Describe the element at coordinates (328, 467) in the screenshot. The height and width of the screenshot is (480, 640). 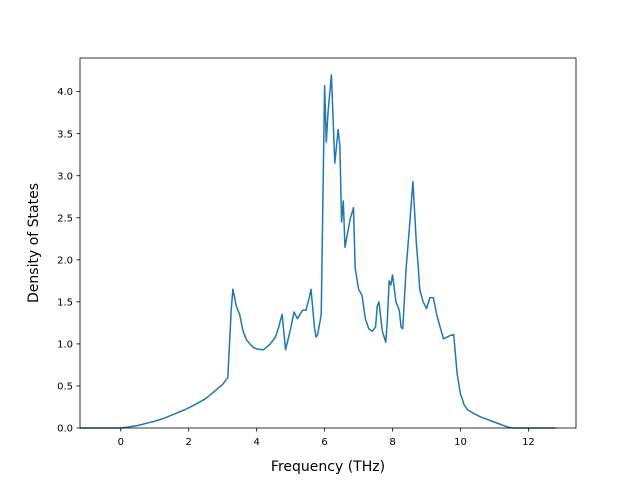
I see `x-axis-label: Frequency (THz)` at that location.